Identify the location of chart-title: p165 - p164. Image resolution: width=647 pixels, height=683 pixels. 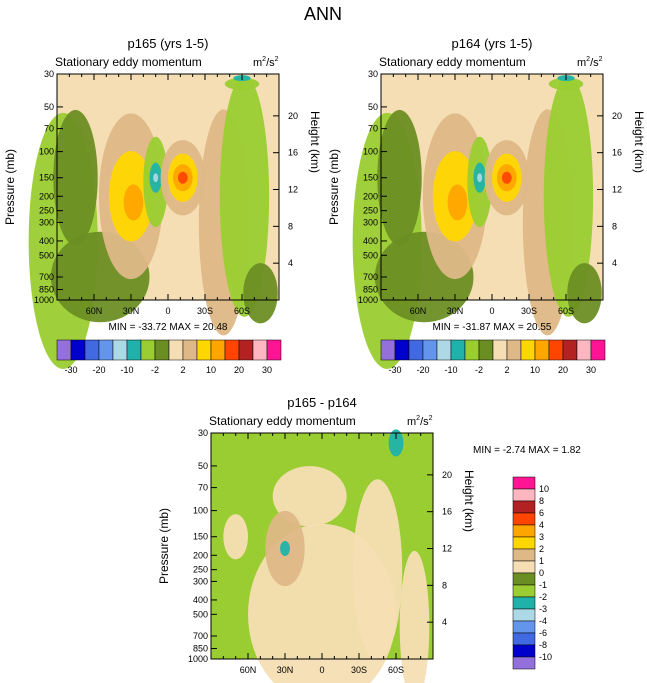
(321, 402).